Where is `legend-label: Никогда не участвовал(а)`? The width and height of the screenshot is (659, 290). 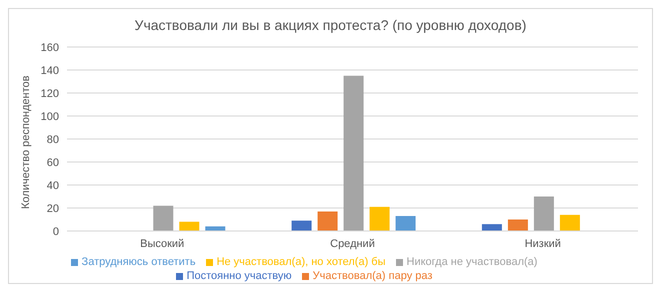
legend-label: Никогда не участвовал(а) is located at coordinates (472, 262).